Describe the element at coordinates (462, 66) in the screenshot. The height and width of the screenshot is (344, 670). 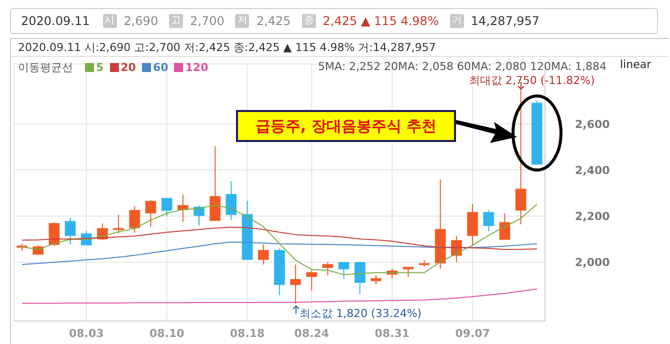
I see `annotation: 5MA: 2,252 20MA: 2,058 60MA: 2,080 120MA: 1,884` at that location.